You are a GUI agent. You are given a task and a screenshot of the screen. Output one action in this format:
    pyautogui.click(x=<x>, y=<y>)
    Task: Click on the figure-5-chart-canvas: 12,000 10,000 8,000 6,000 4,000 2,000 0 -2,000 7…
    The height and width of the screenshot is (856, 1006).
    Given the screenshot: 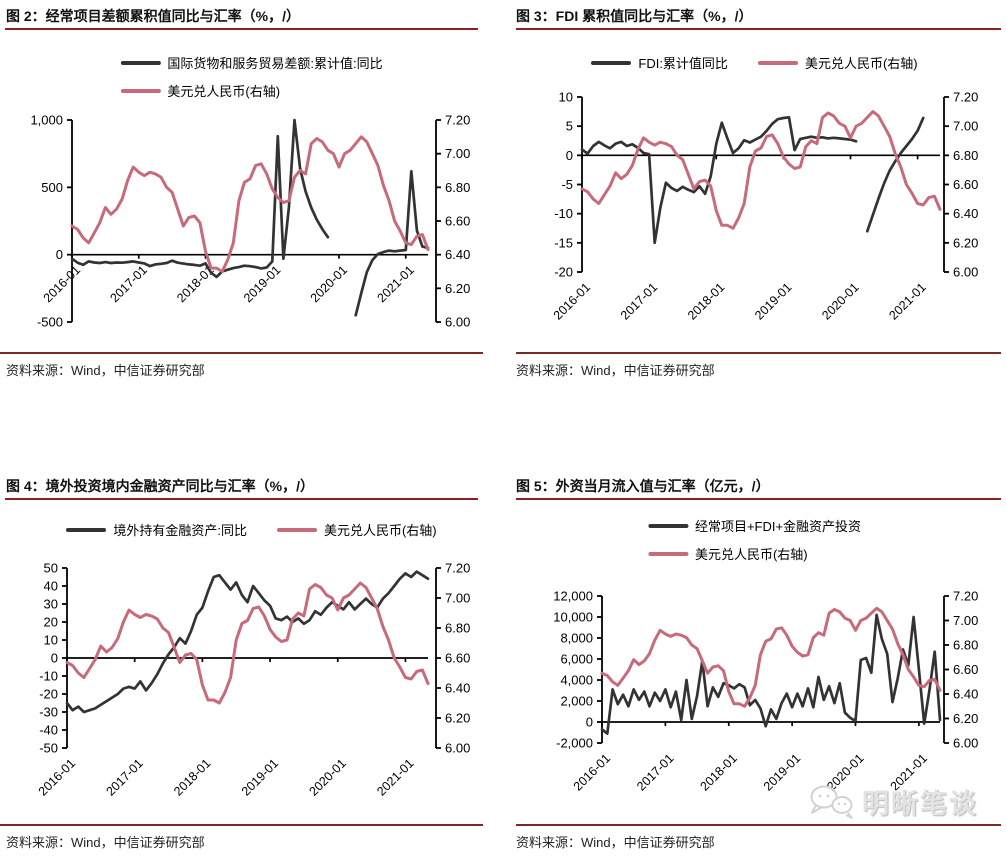 What is the action you would take?
    pyautogui.click(x=765, y=691)
    